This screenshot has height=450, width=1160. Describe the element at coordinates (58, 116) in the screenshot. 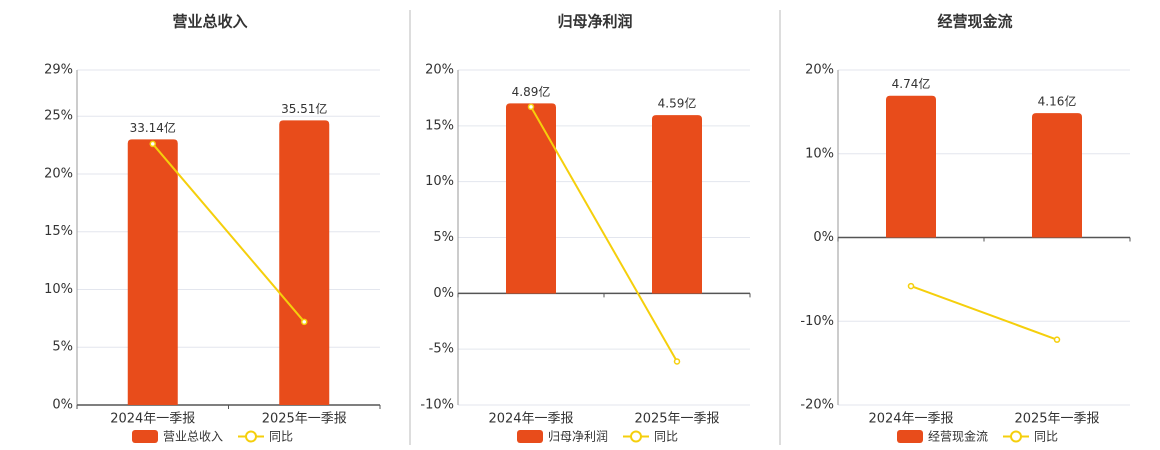

I see `y-tick-label: 25%` at that location.